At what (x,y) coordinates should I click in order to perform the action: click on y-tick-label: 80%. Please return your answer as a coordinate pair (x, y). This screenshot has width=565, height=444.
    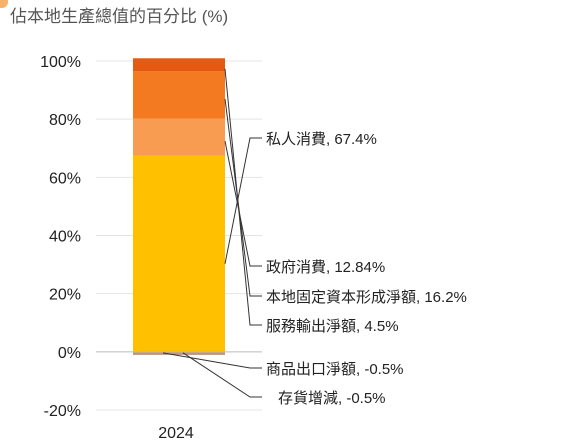
    Looking at the image, I should click on (65, 120).